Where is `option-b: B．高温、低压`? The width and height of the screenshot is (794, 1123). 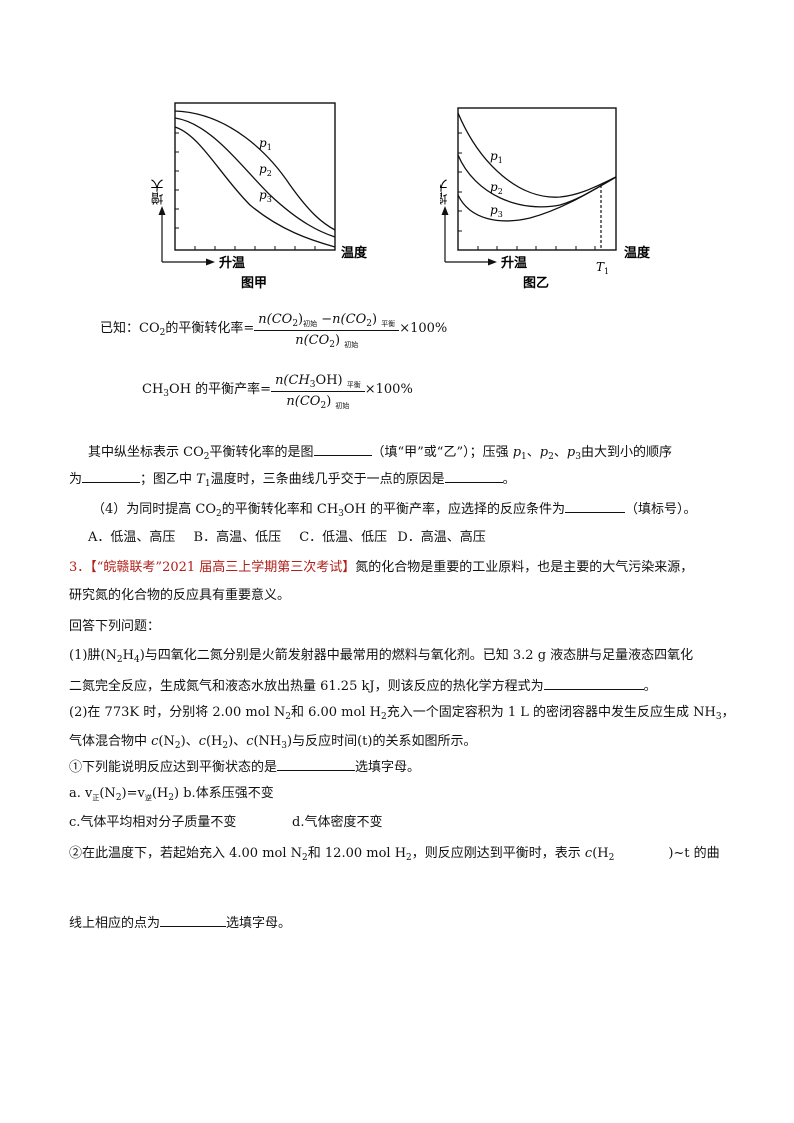
option-b: B．高温、低压 is located at coordinates (237, 537).